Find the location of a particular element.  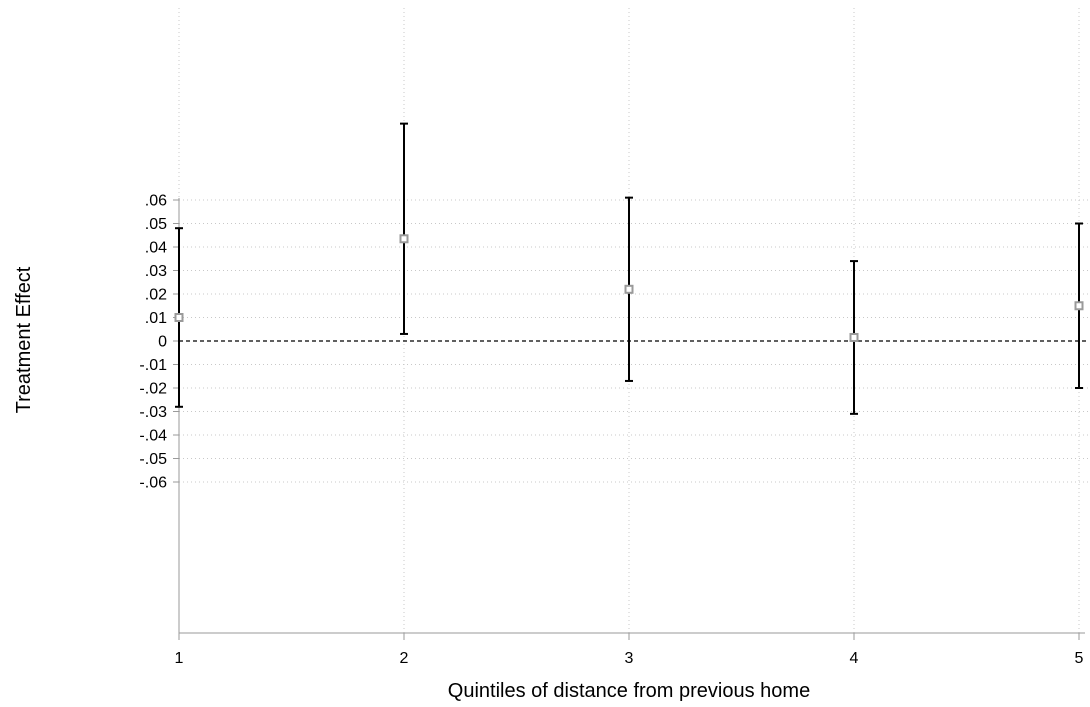

y-tick-label: .02 is located at coordinates (156, 295).